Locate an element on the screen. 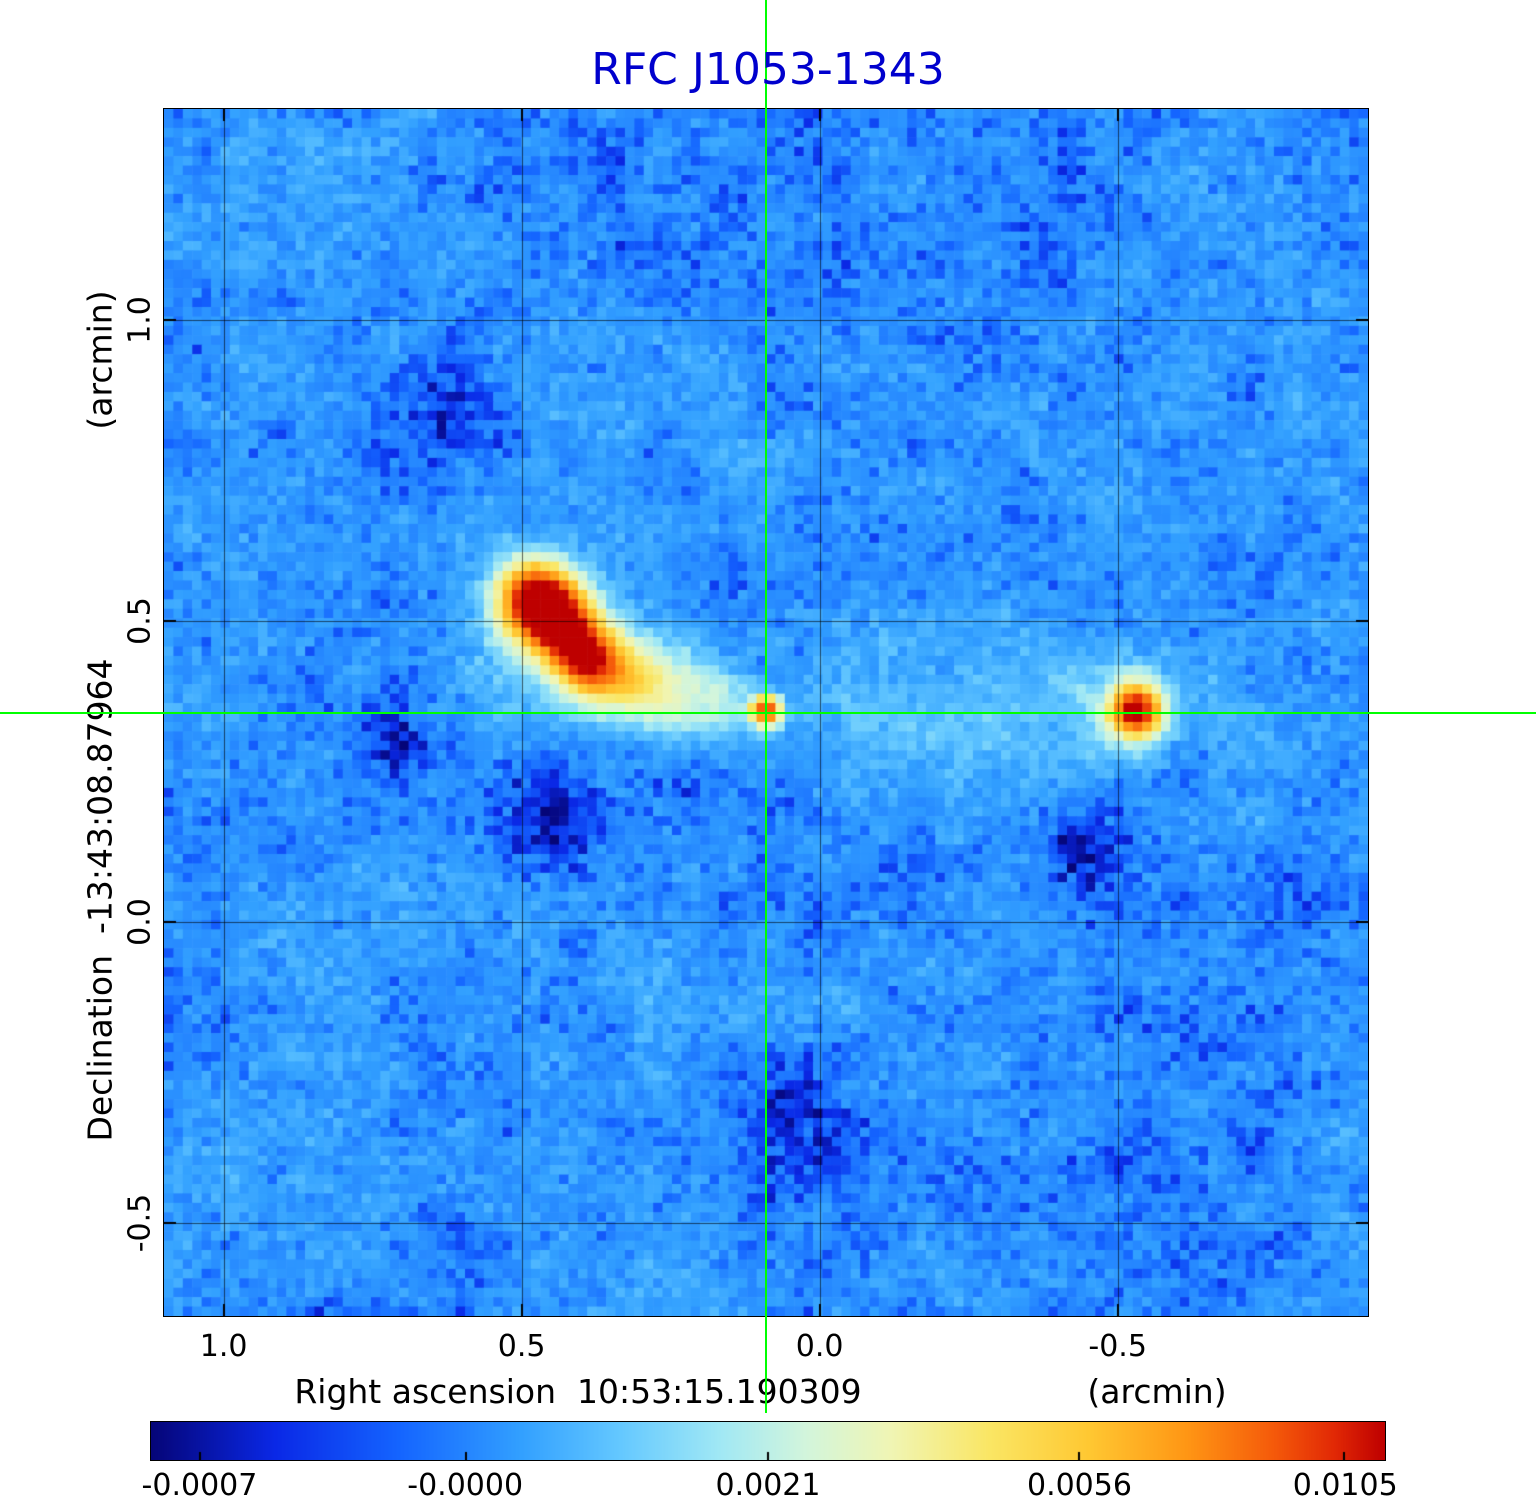  y-tick-label: 1.0 is located at coordinates (140, 319).